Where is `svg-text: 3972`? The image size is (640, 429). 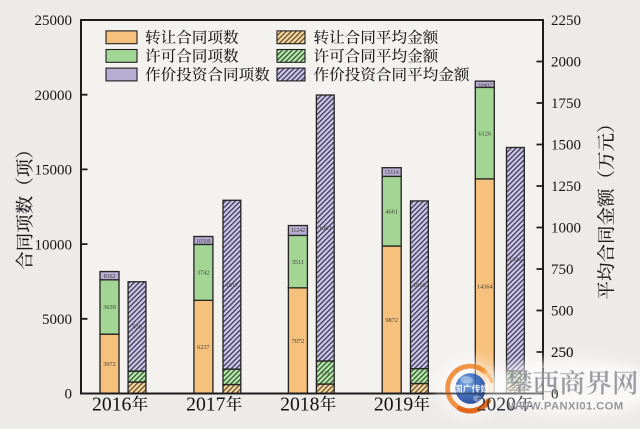 svg-text: 3972 is located at coordinates (109, 364).